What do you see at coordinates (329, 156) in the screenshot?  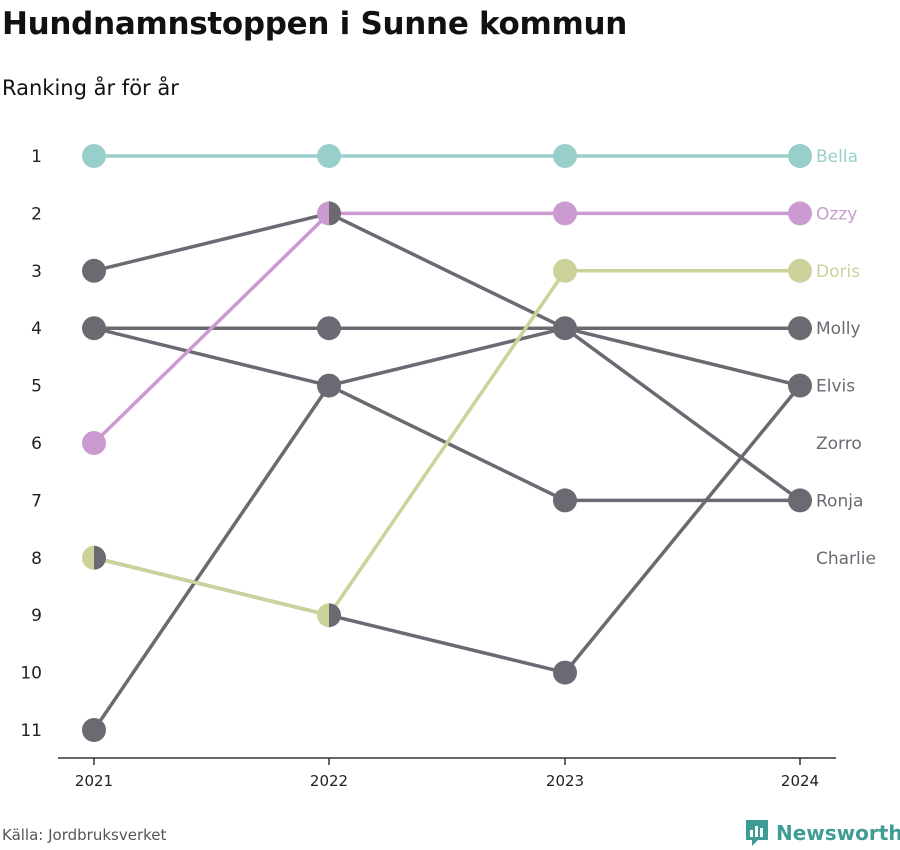 I see `marker-bella-2022` at bounding box center [329, 156].